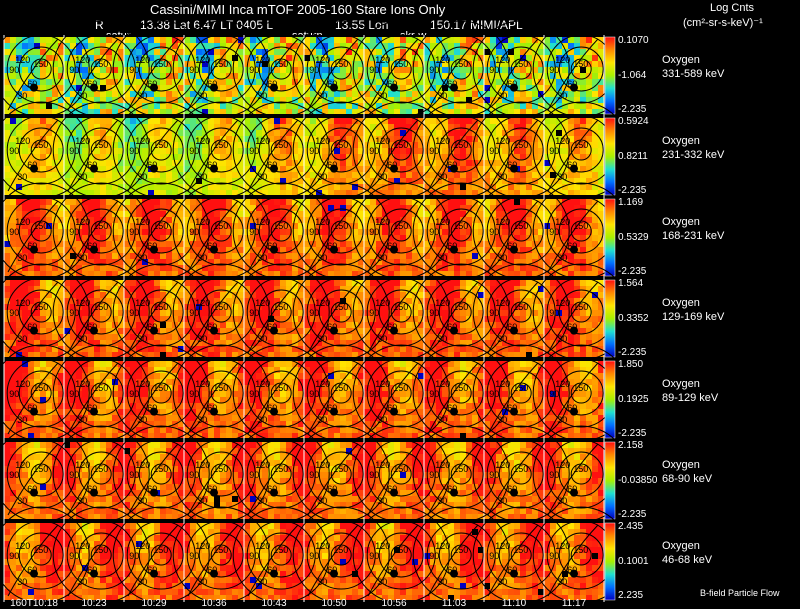  I want to click on colorbar-min-1: -2.235, so click(632, 109).